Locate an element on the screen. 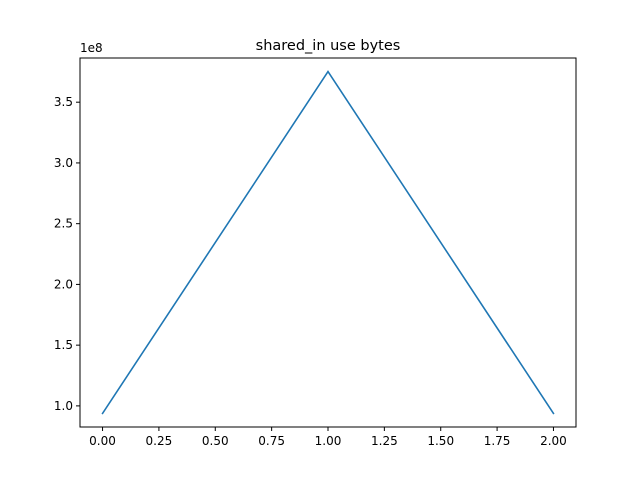  x-tick-label: 0.25 is located at coordinates (159, 441).